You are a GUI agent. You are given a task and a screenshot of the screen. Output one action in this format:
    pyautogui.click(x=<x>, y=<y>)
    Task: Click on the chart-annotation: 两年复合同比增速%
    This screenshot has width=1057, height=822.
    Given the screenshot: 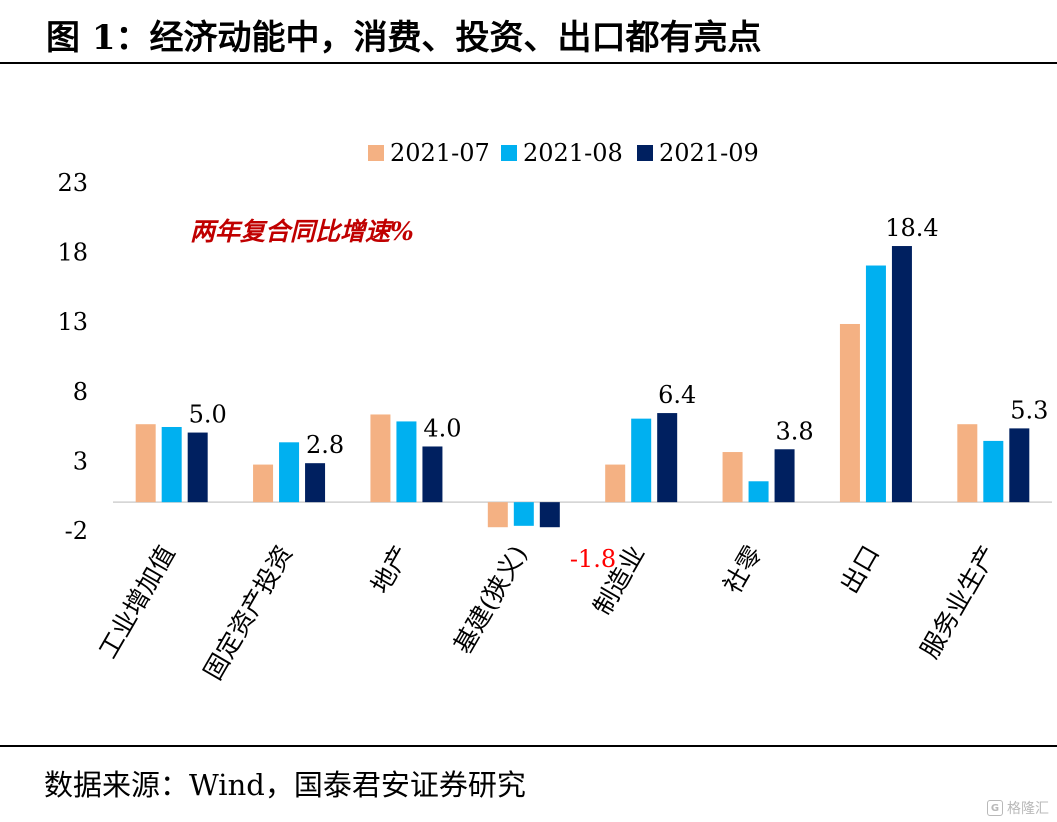 What is the action you would take?
    pyautogui.click(x=302, y=231)
    